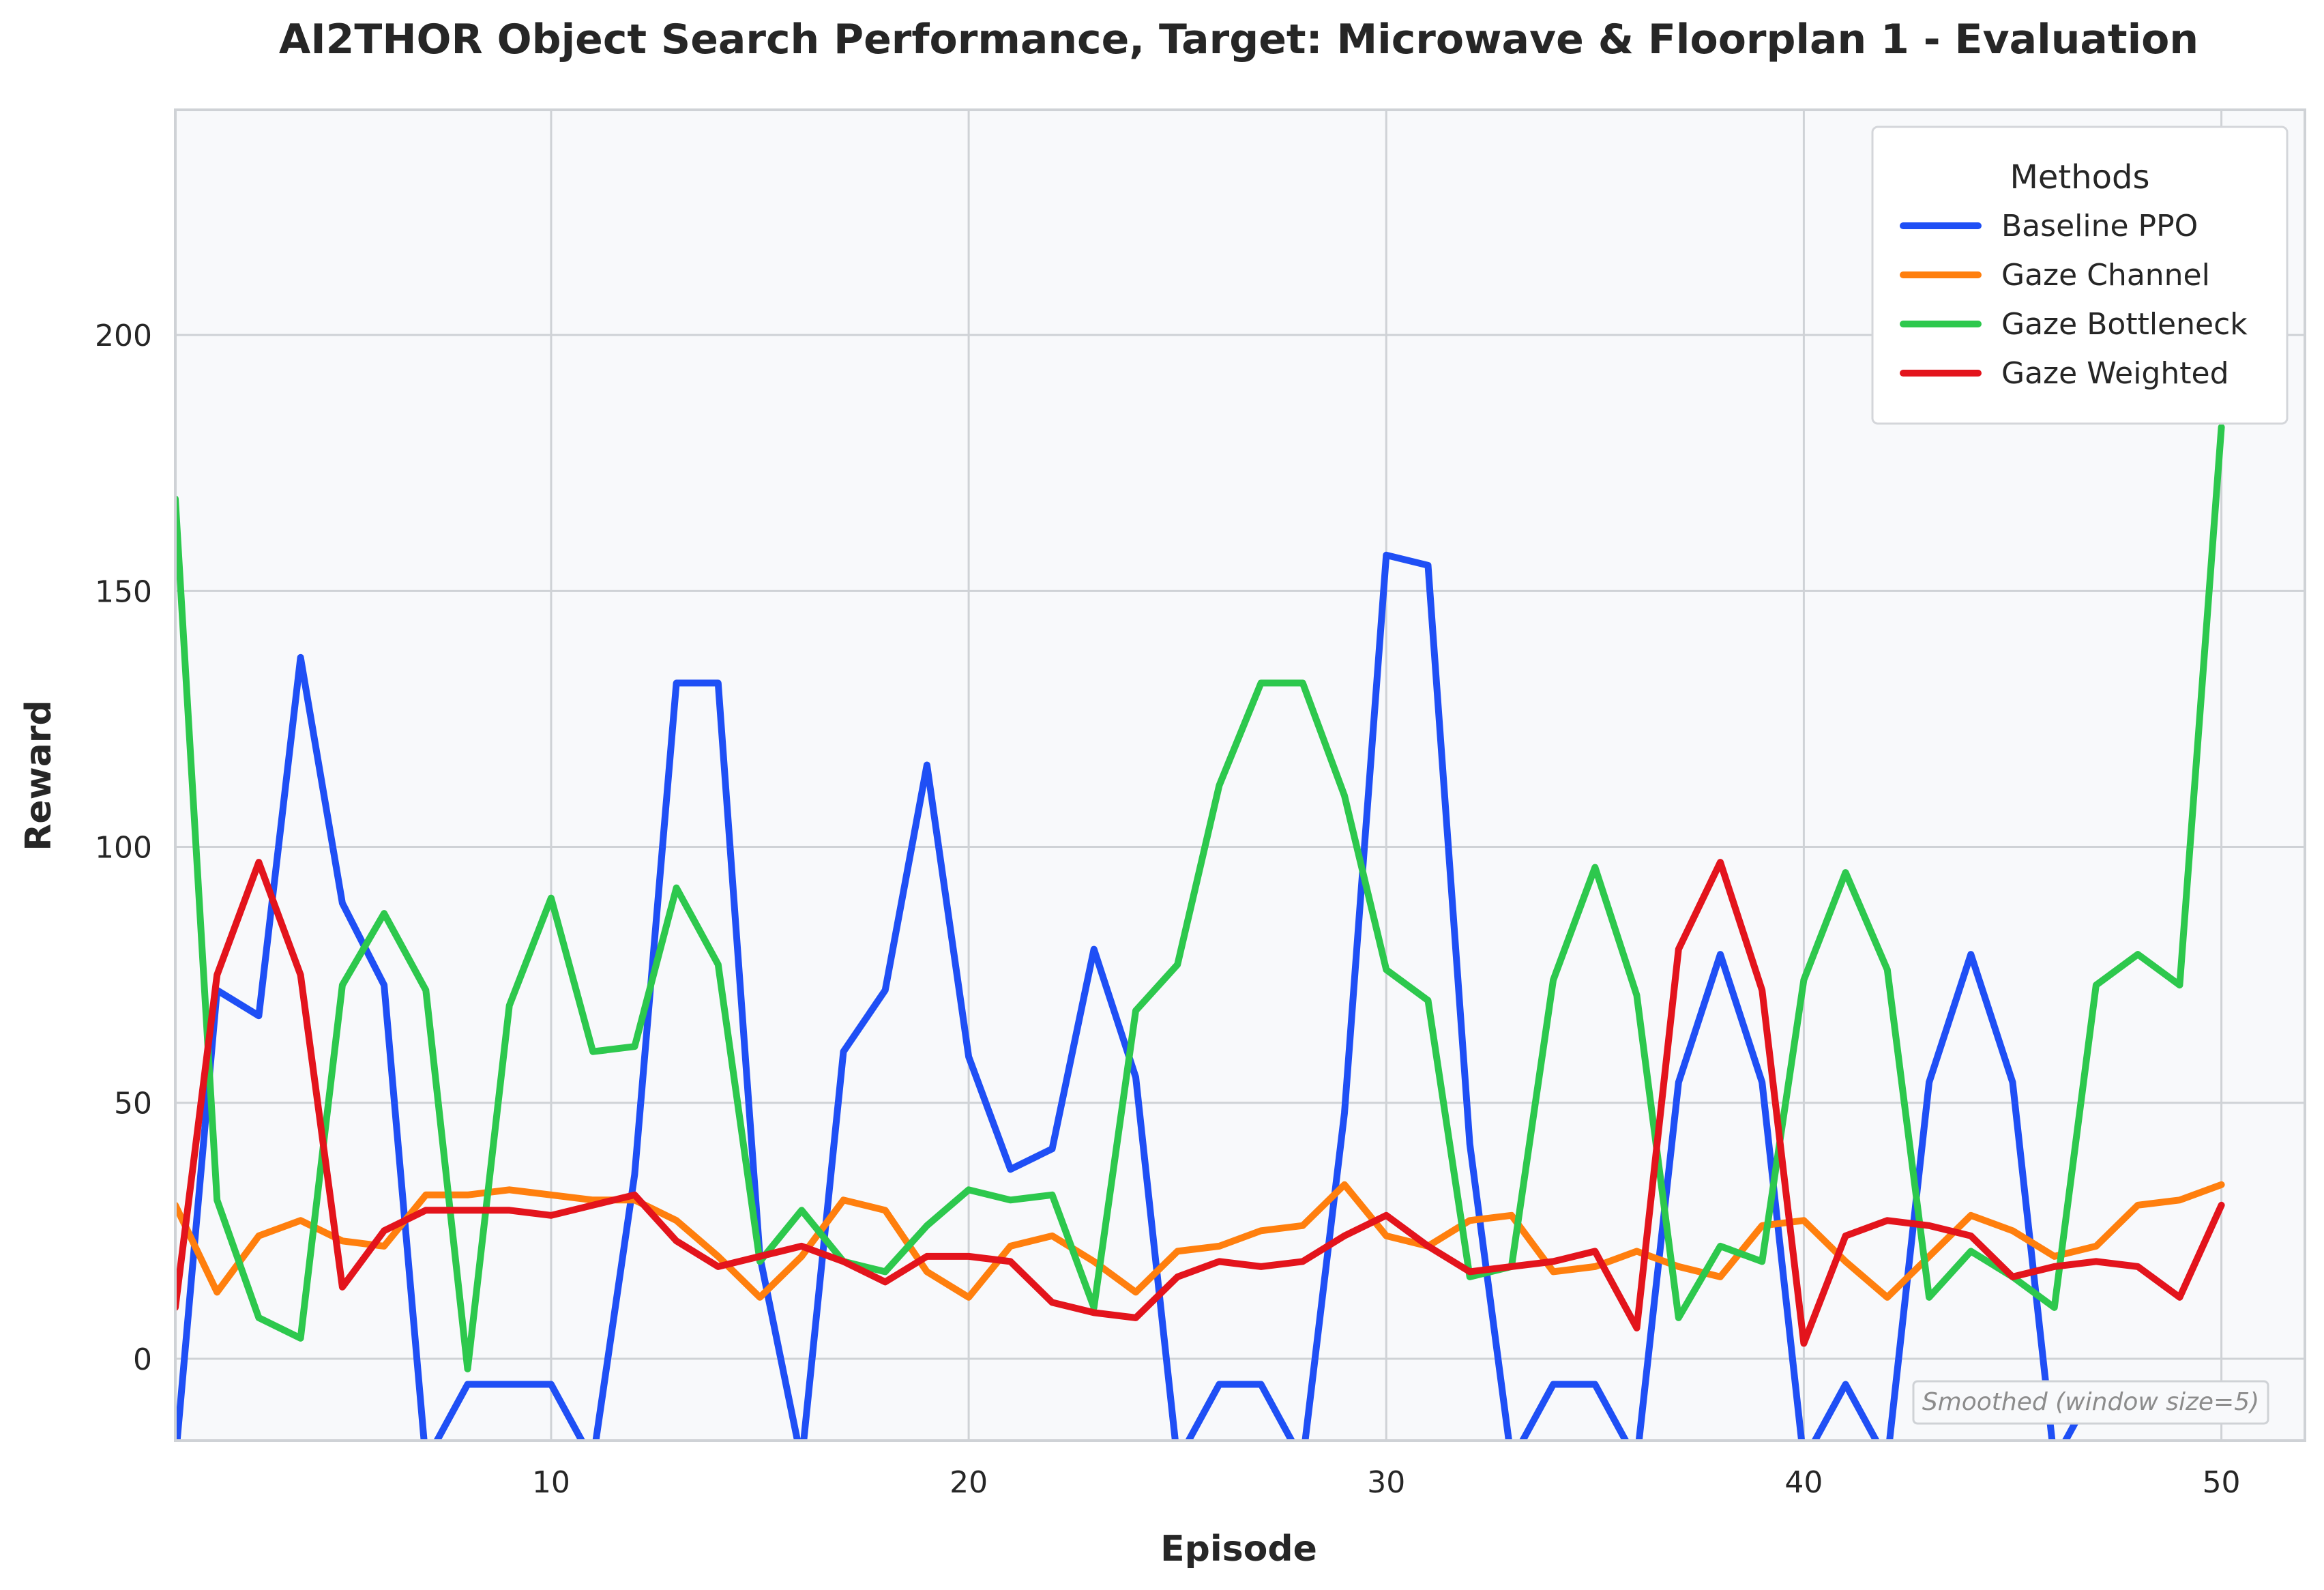 This screenshot has width=2324, height=1590. I want to click on x-tick-label: 10, so click(551, 1483).